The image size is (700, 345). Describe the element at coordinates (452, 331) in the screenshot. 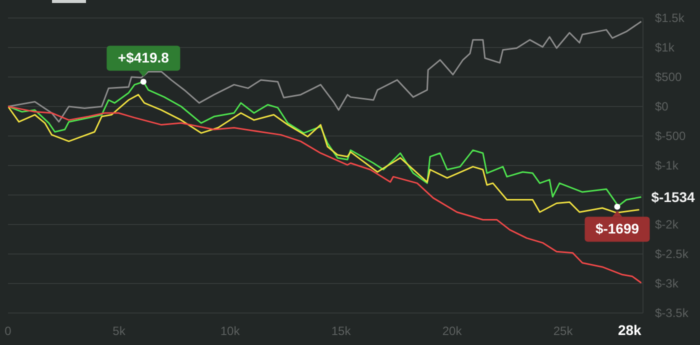

I see `x-tick-label: 20k` at that location.